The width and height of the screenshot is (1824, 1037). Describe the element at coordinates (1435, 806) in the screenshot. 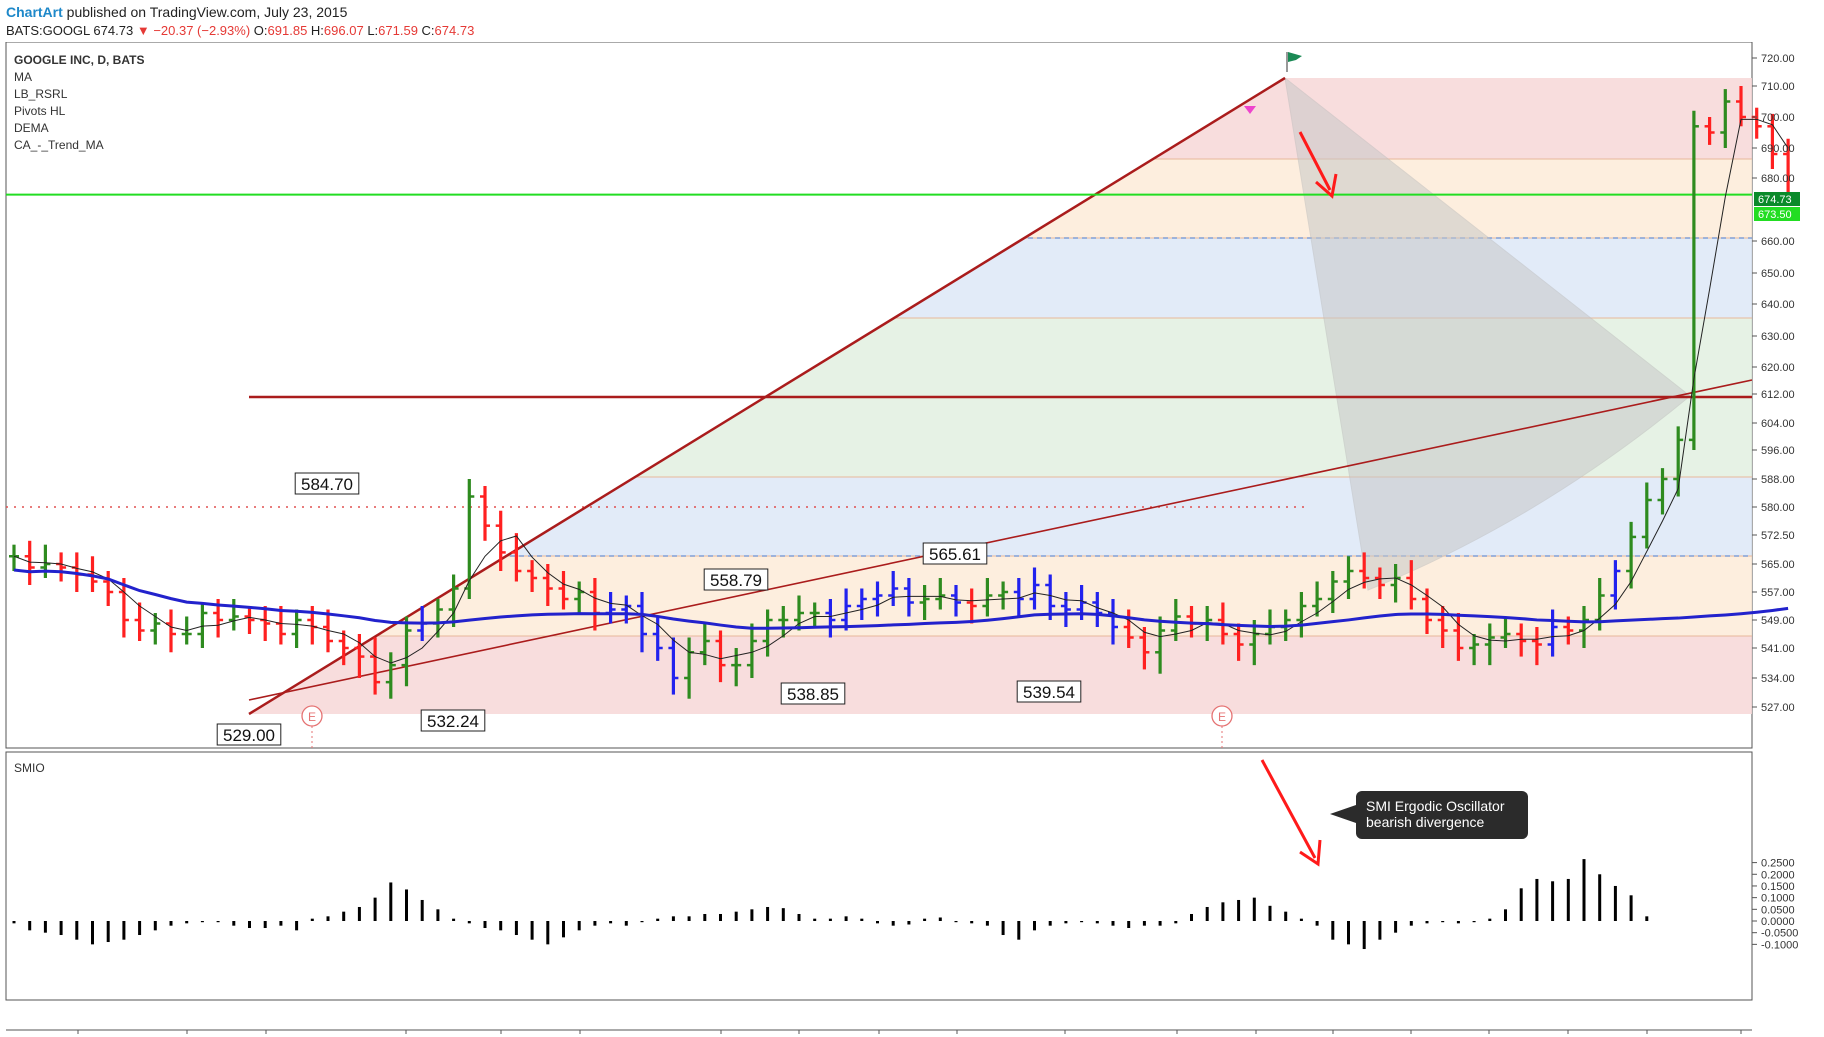

I see `annotation-line-1: SMI Ergodic Oscillator` at that location.